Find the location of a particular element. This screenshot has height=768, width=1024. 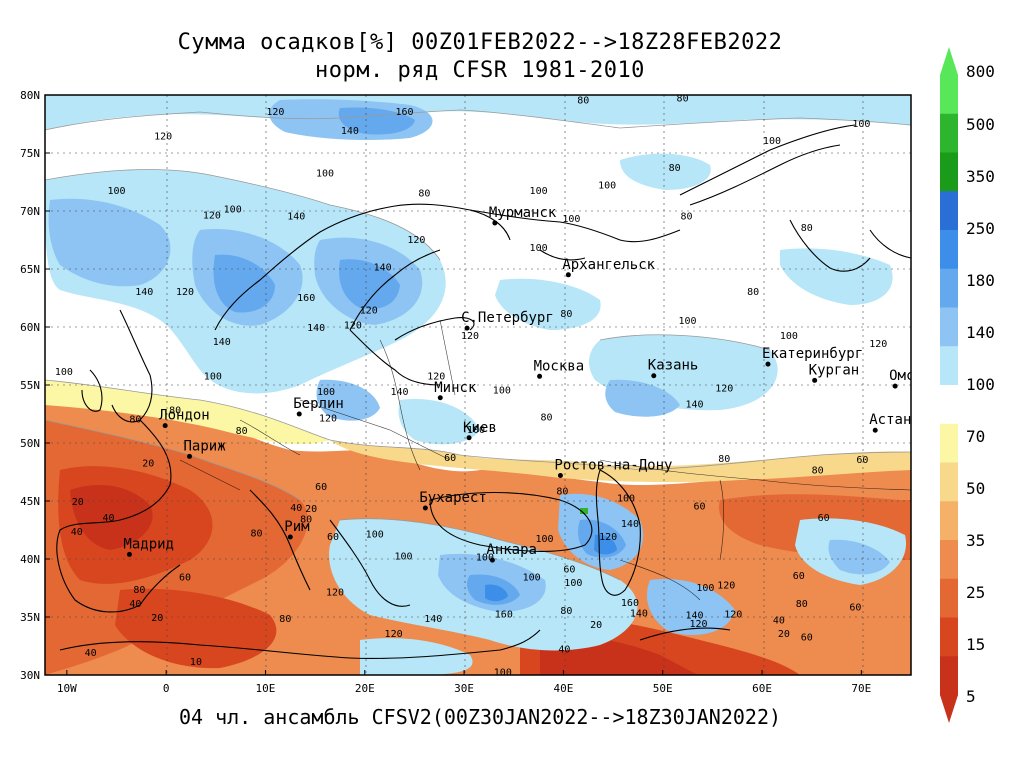

longitude-tick-label: 0 is located at coordinates (166, 688).